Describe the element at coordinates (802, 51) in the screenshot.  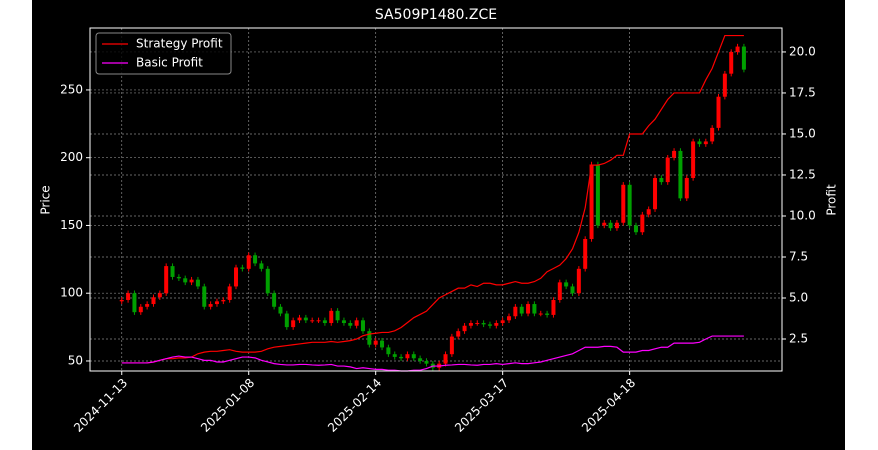
I see `y2-tick-label: 20.0` at that location.